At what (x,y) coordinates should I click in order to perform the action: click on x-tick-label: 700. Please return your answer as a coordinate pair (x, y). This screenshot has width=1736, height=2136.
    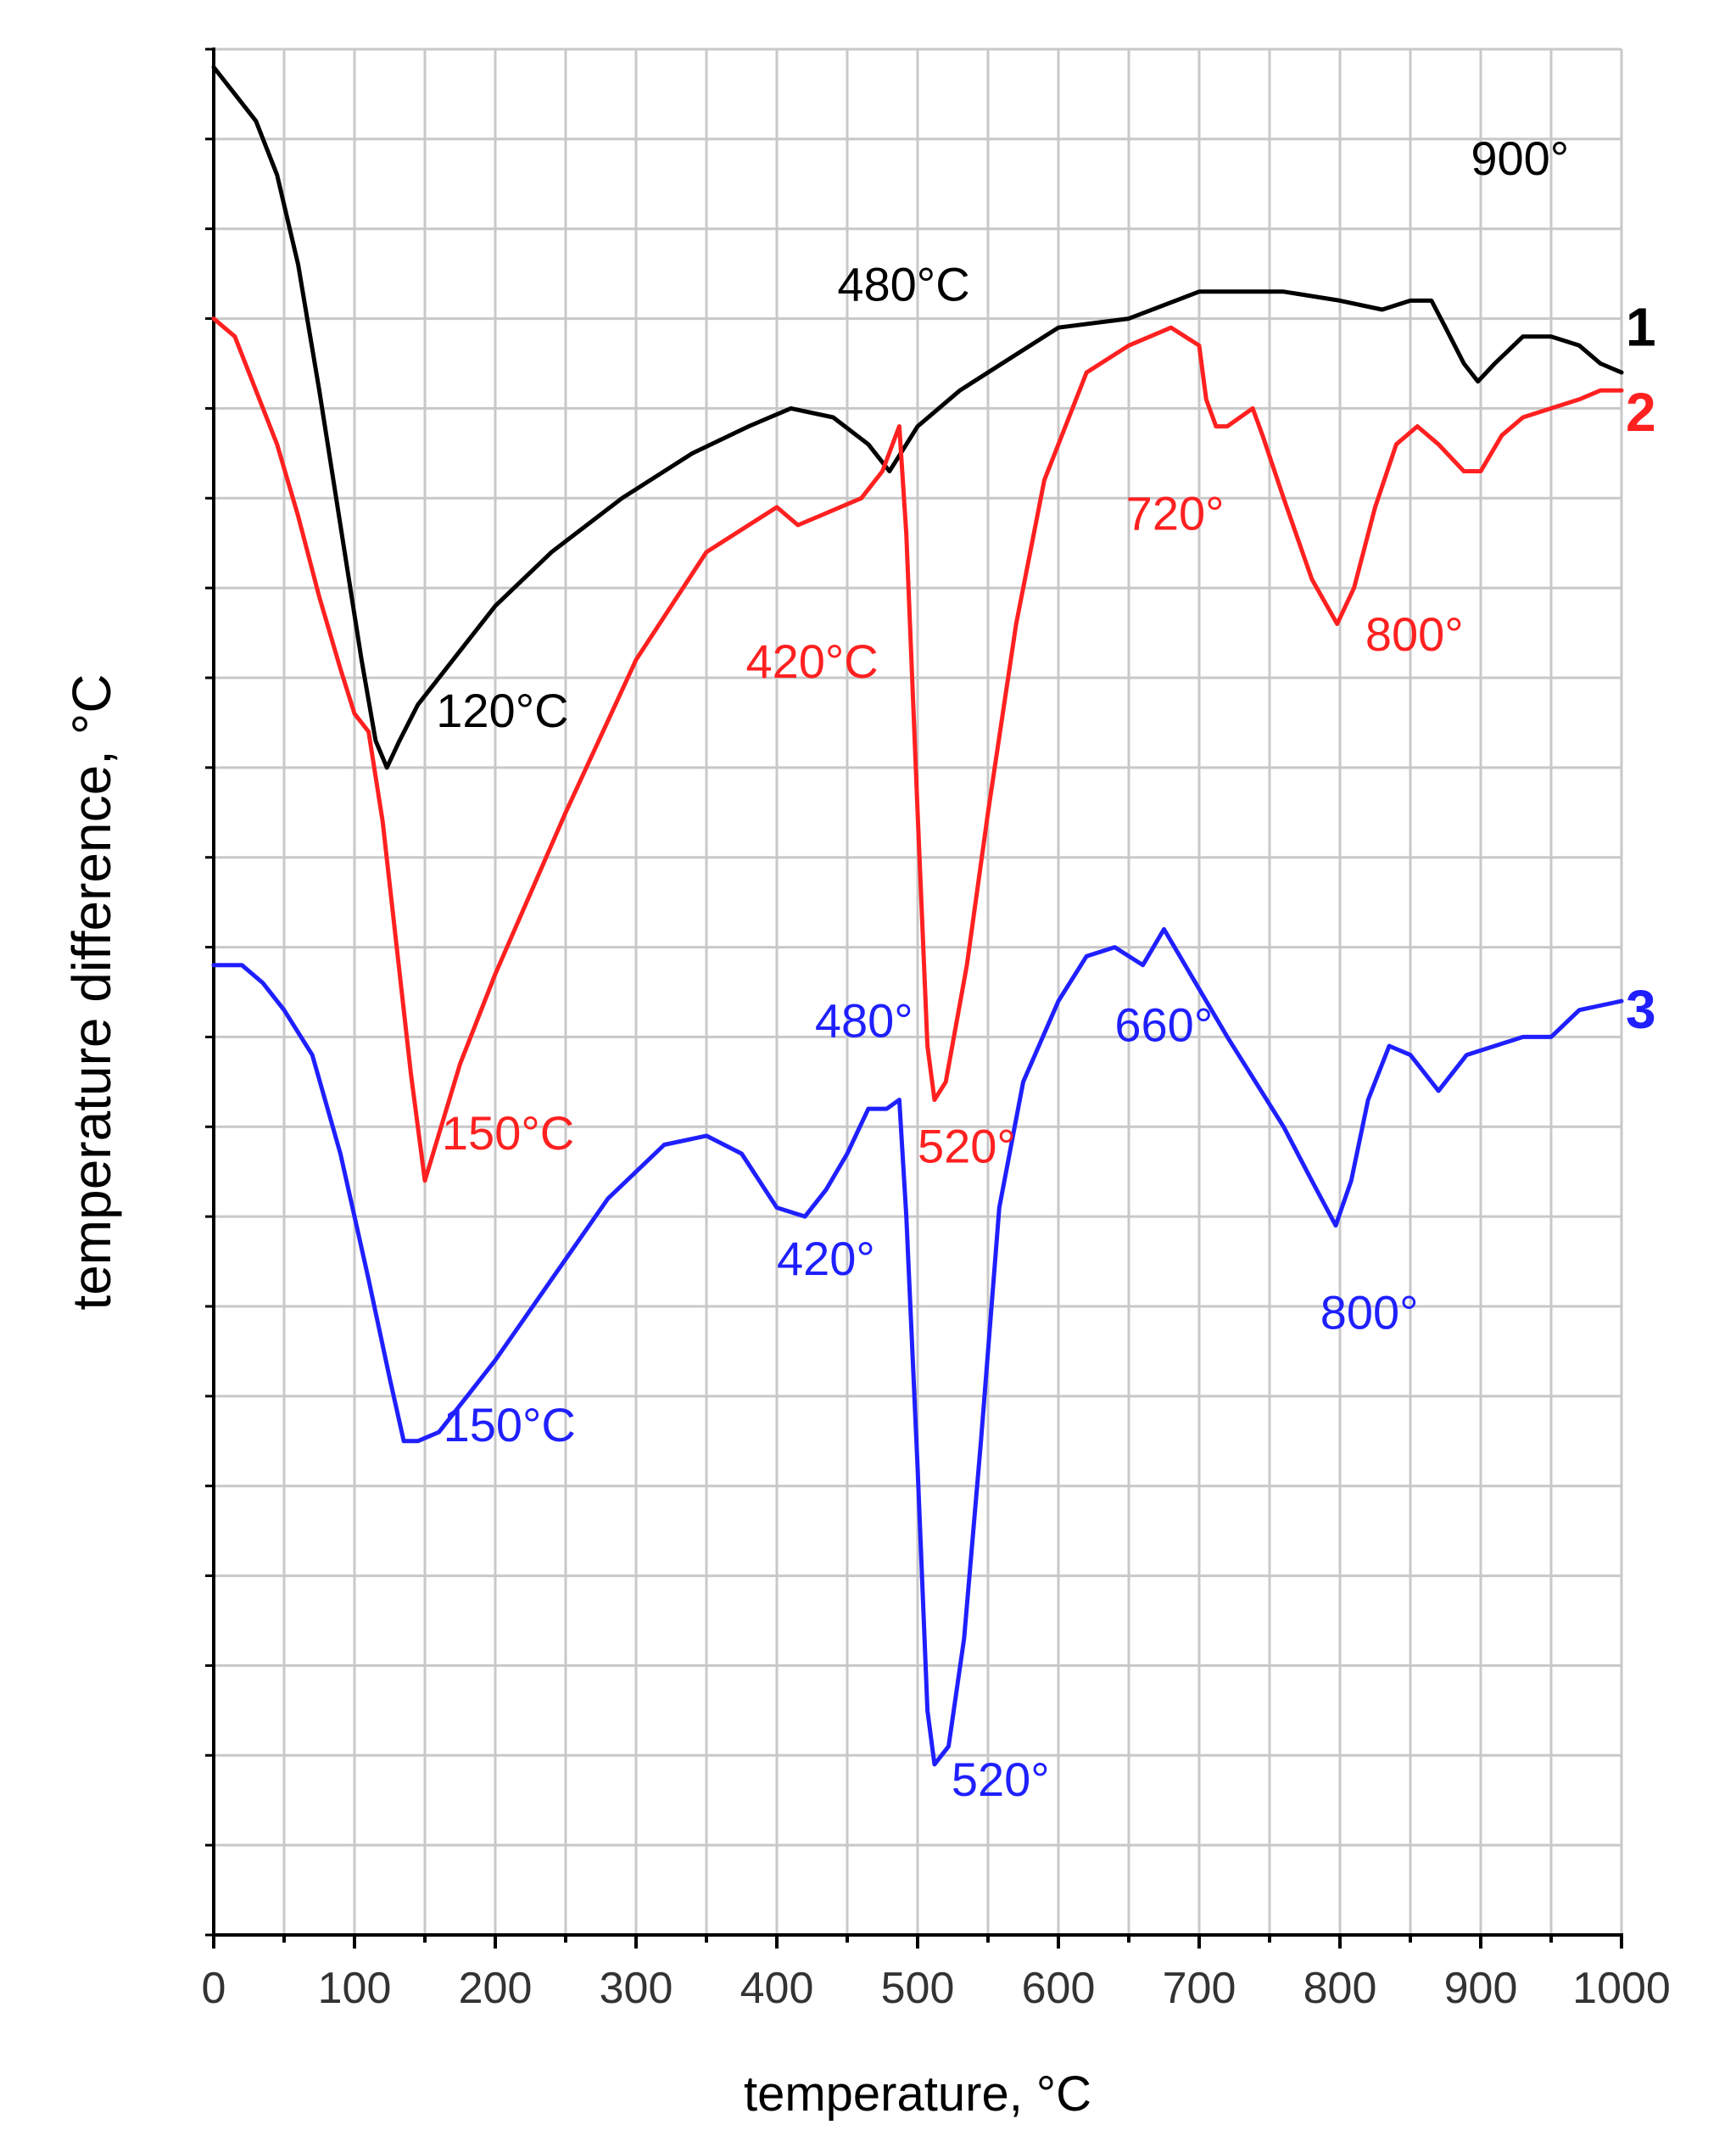
    Looking at the image, I should click on (1199, 1989).